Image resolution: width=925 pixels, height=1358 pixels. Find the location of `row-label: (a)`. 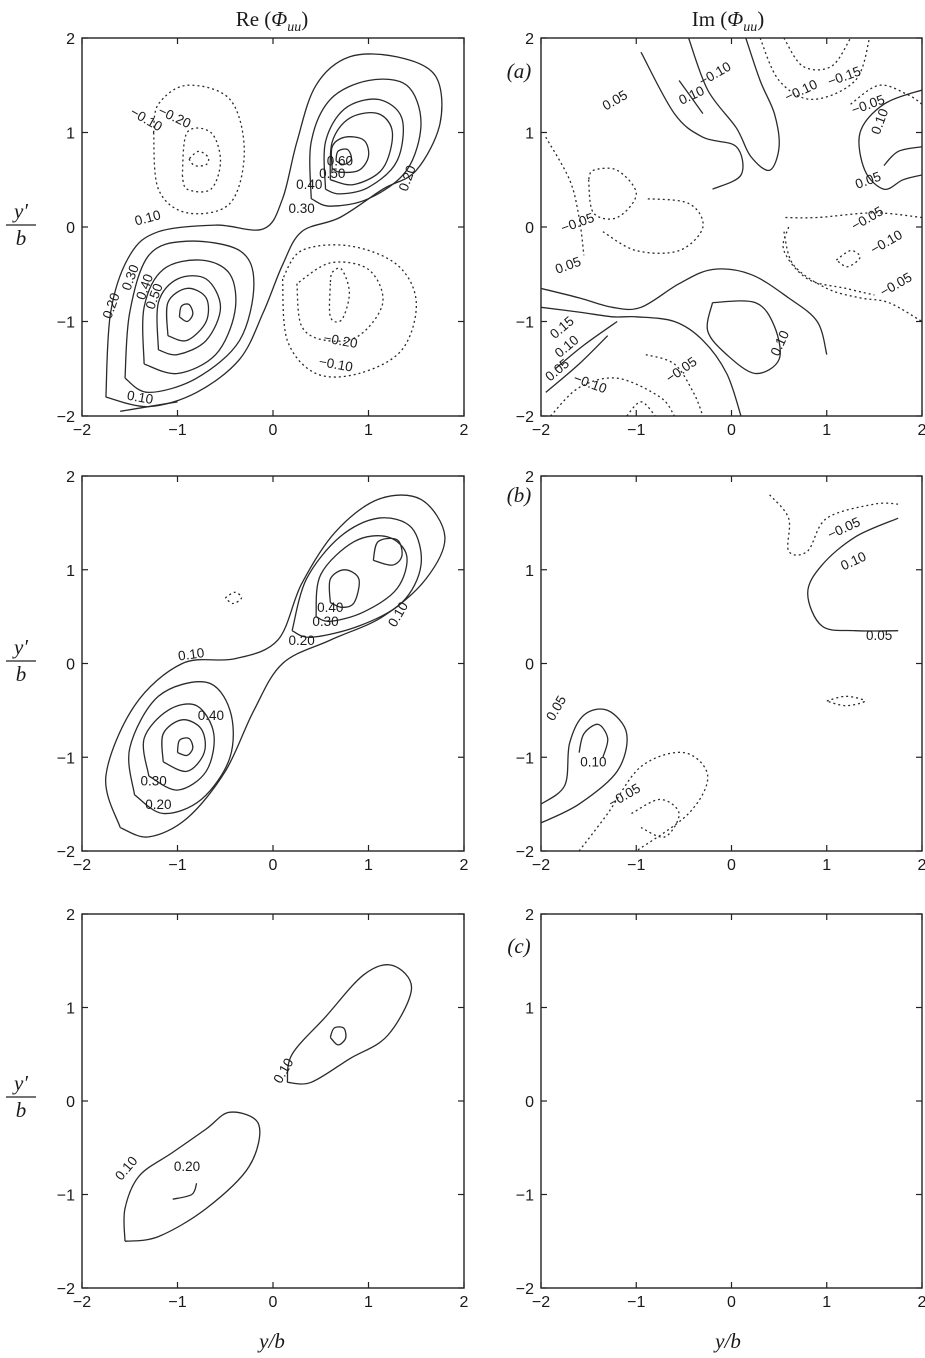

row-label: (a) is located at coordinates (519, 71).